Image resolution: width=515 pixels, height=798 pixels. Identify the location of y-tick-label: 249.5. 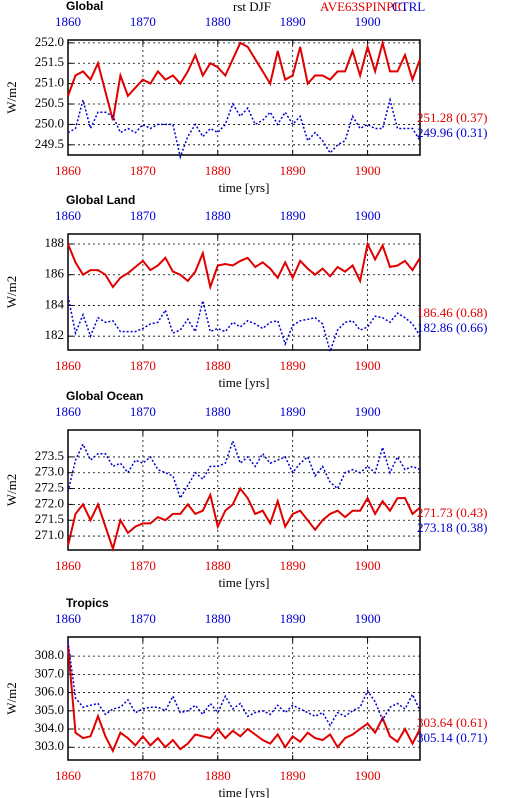
(49, 143).